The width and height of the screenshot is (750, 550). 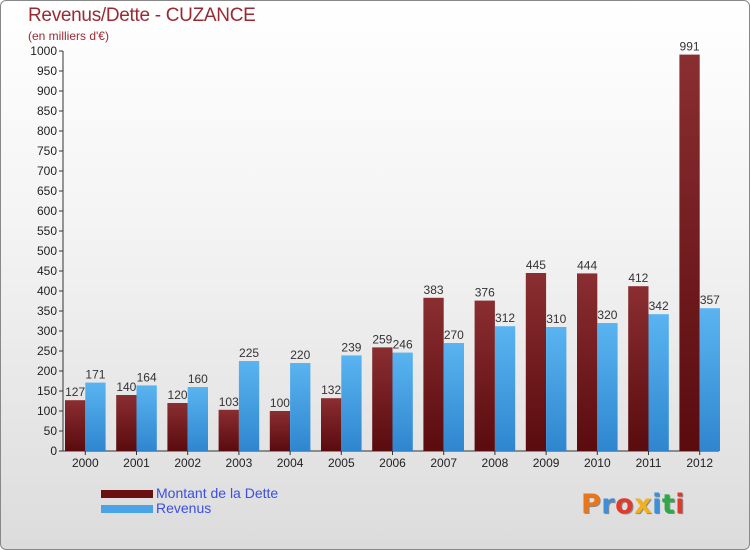 What do you see at coordinates (198, 379) in the screenshot?
I see `data-label-revenus: 160` at bounding box center [198, 379].